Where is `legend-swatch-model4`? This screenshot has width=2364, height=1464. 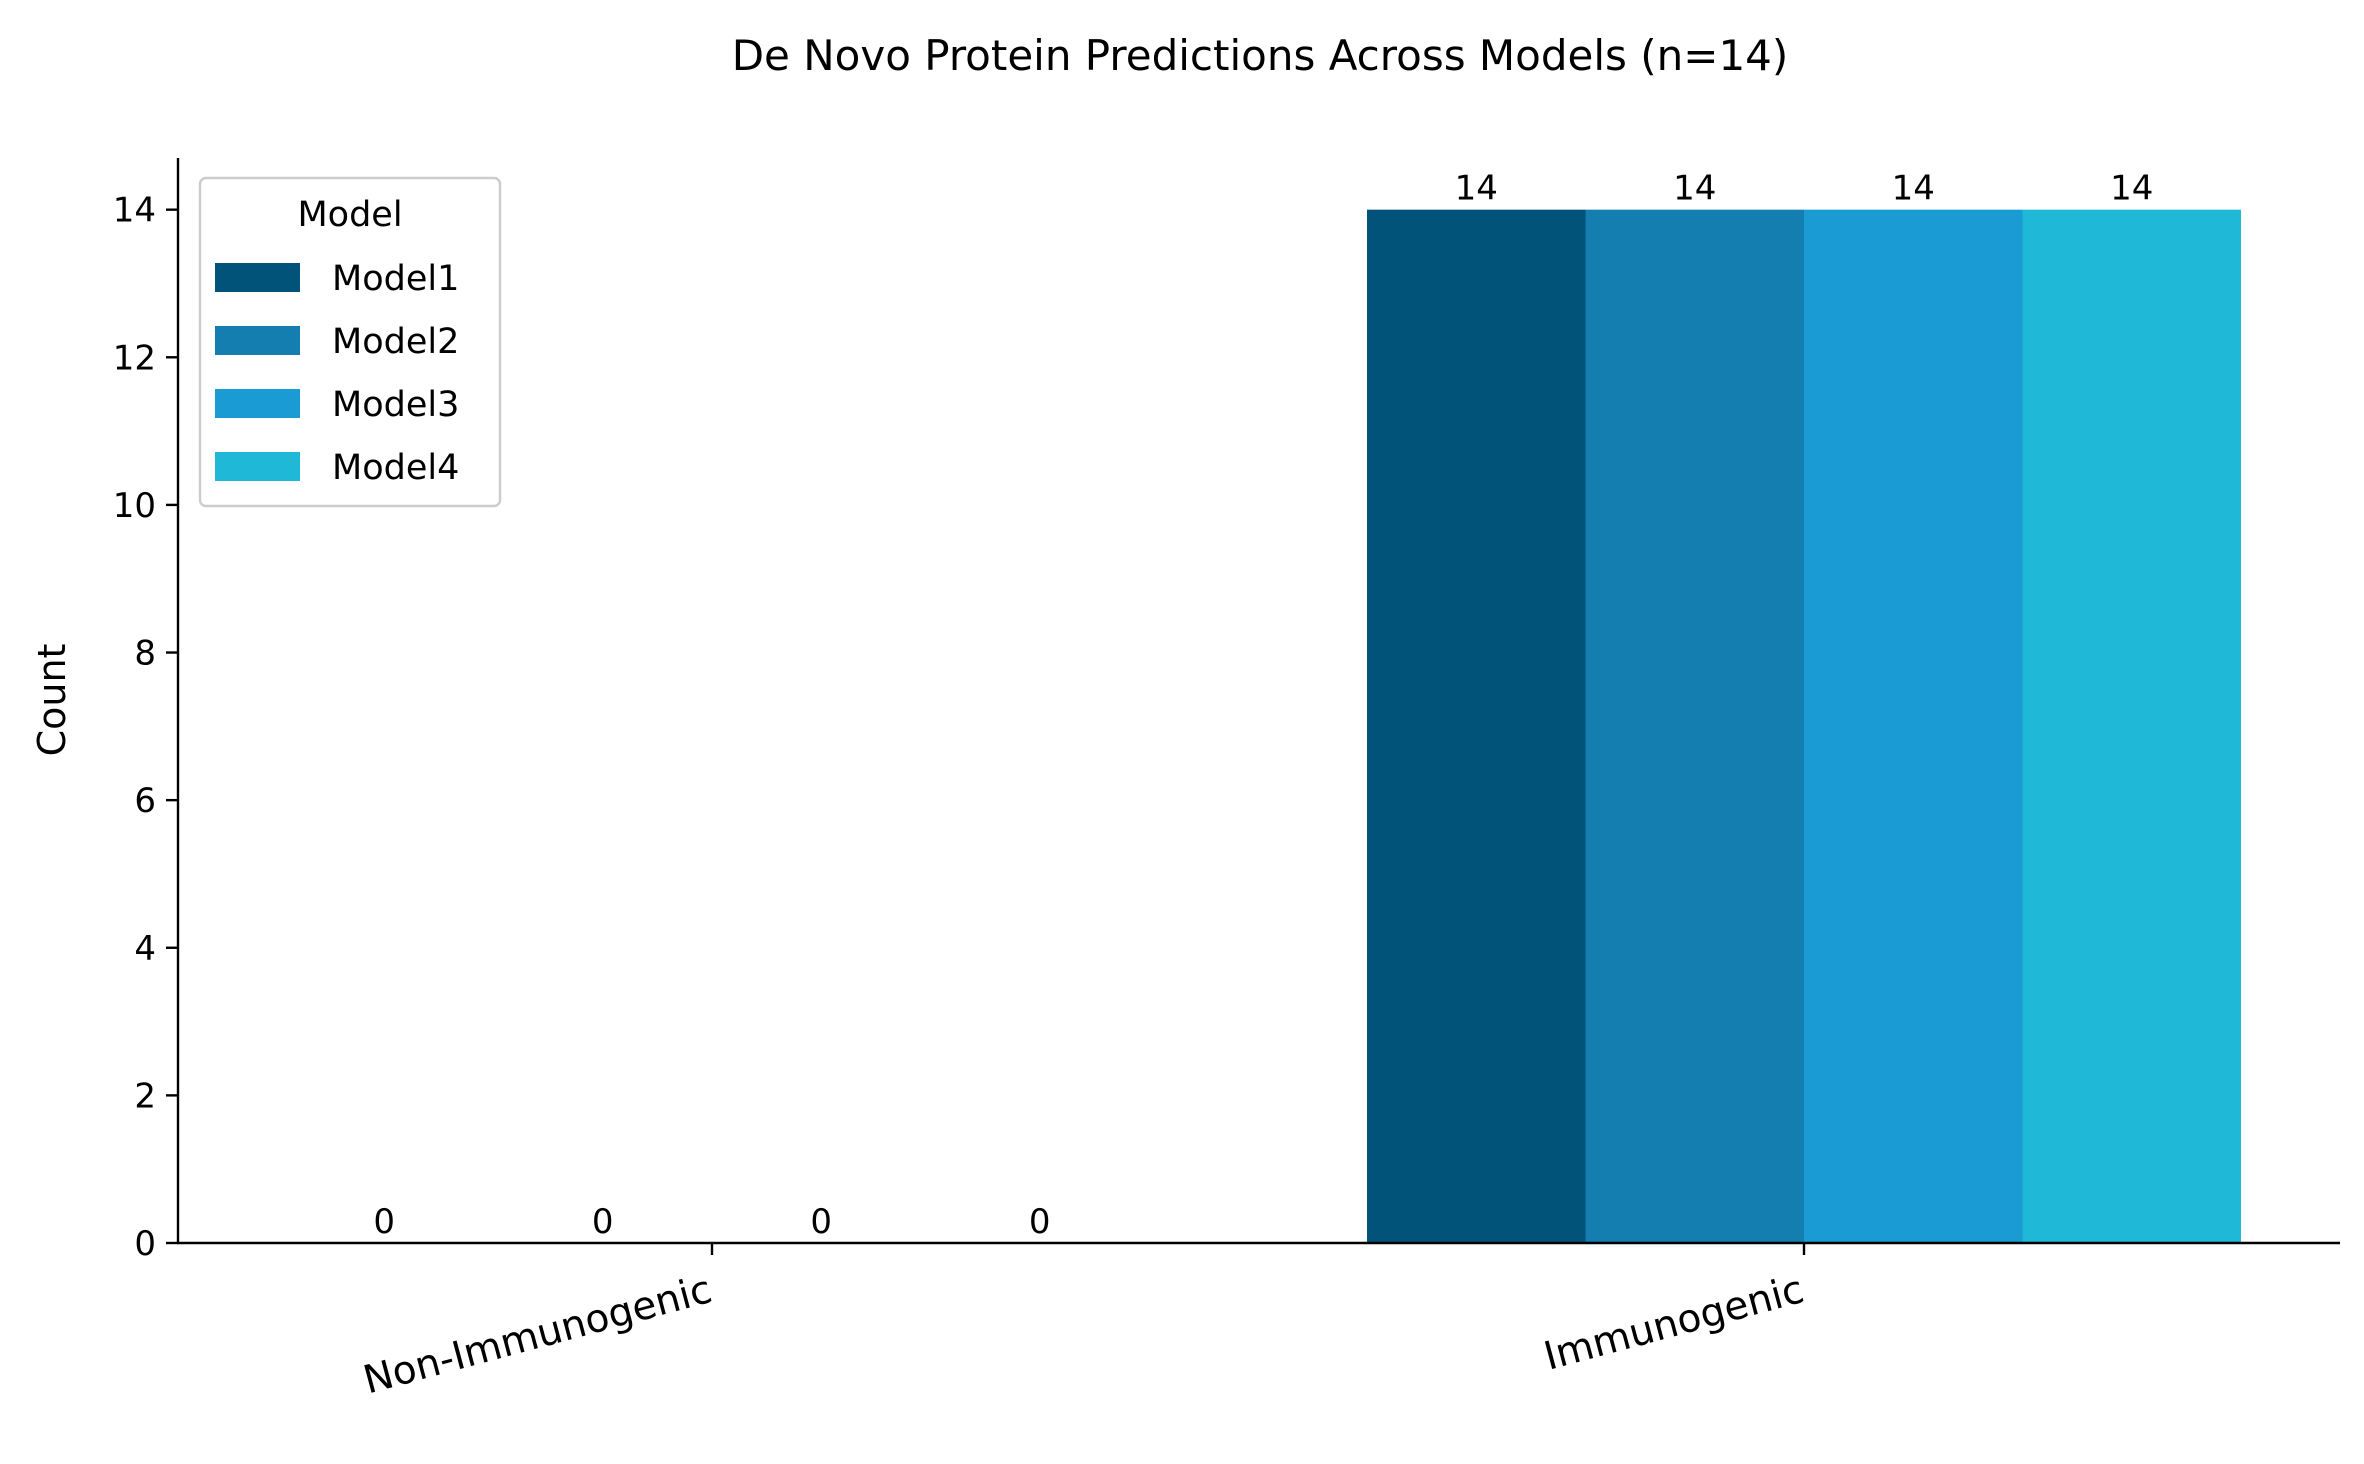 legend-swatch-model4 is located at coordinates (257, 466).